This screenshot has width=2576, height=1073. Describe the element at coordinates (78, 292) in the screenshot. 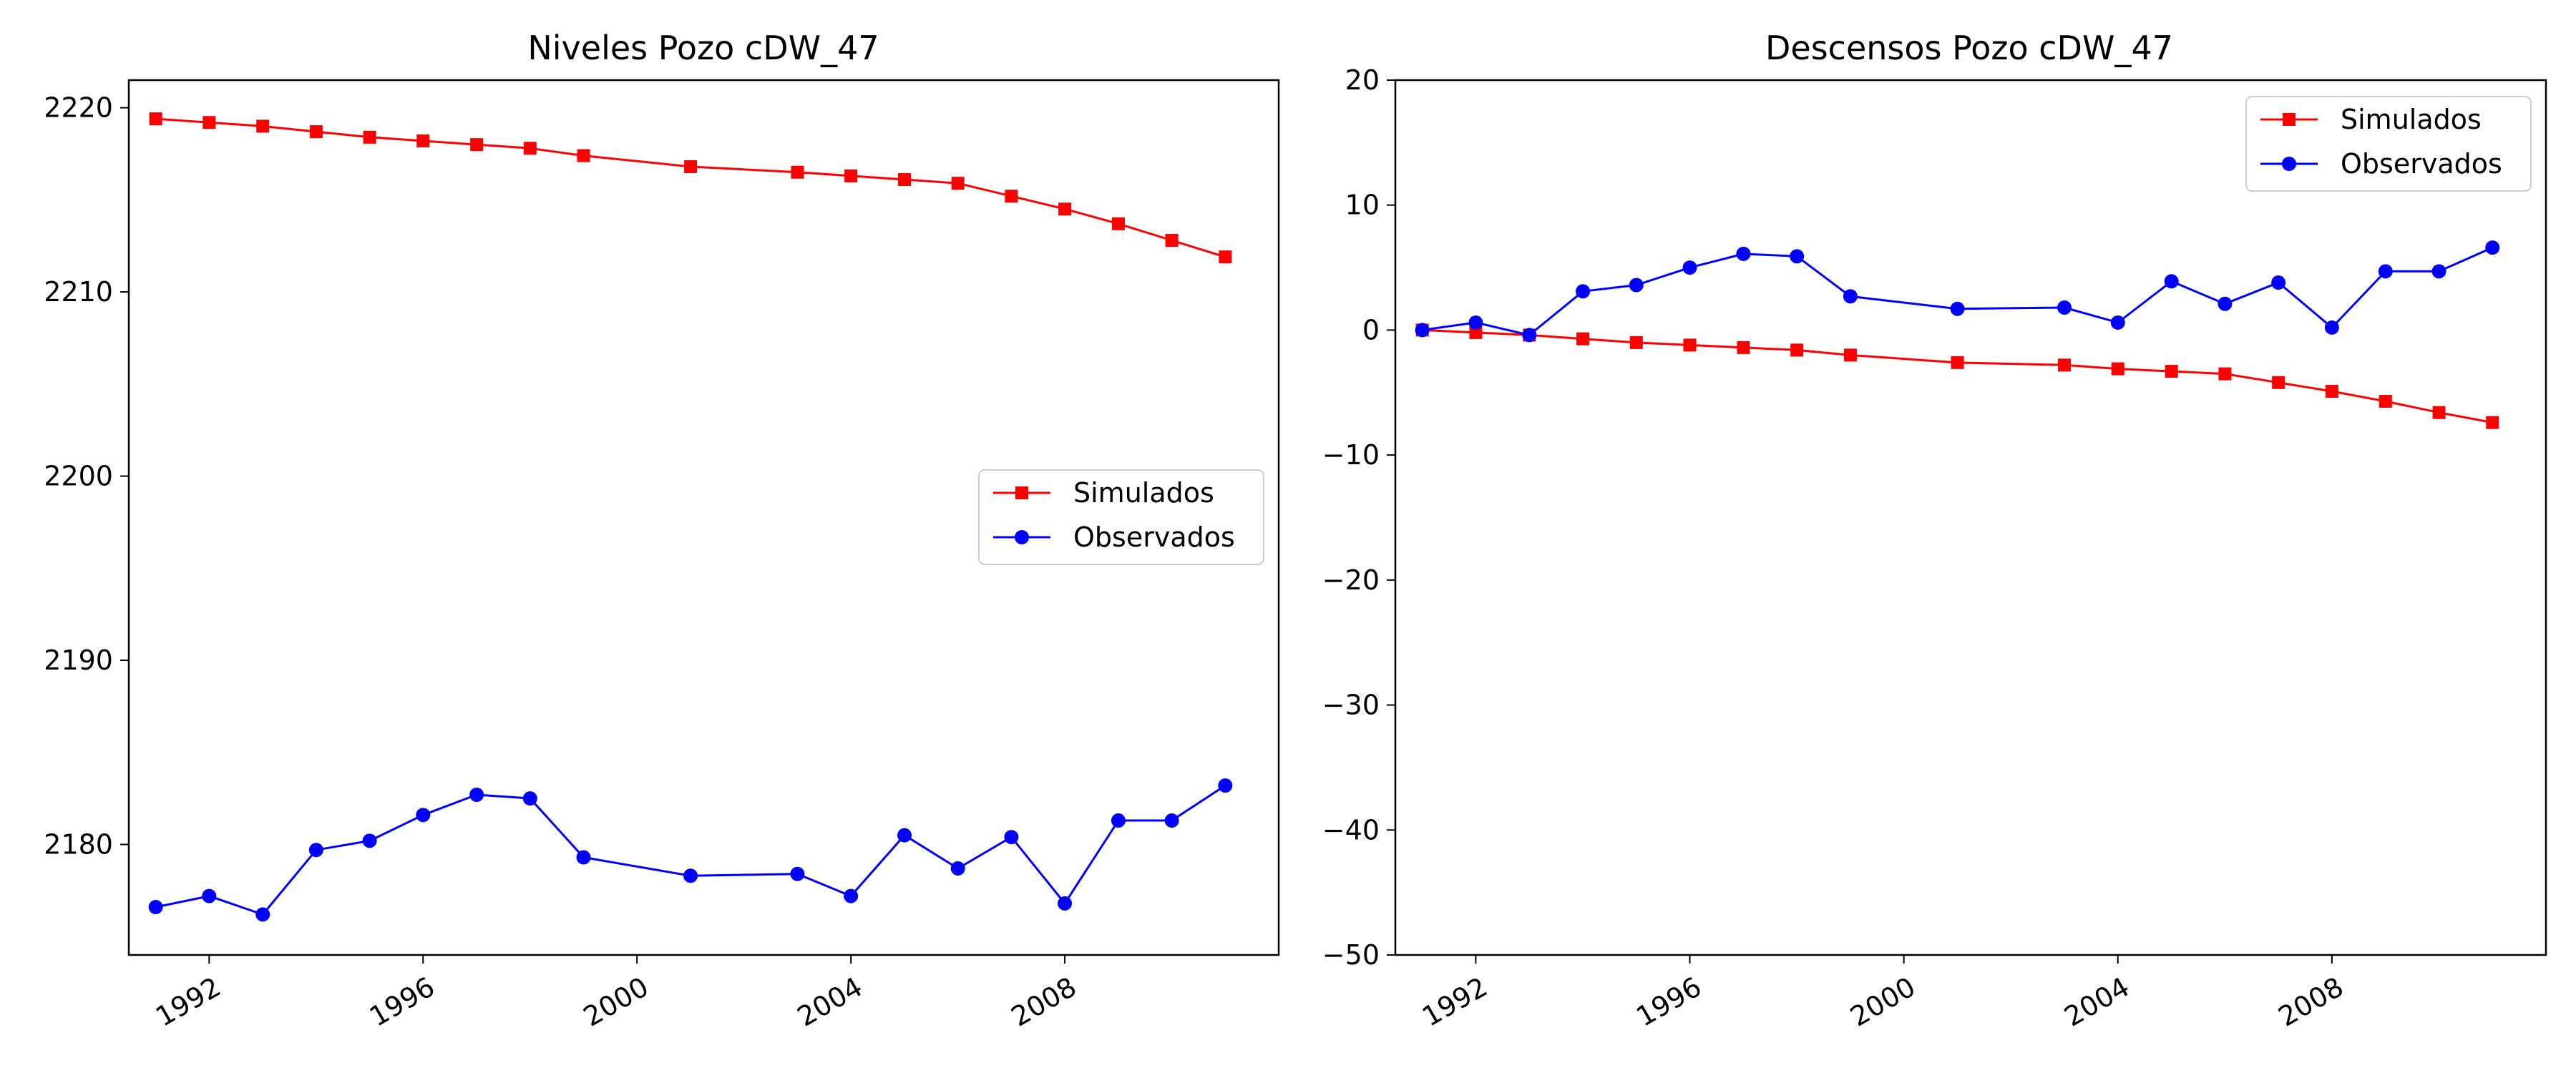

I see `y-tick-label: 2210` at that location.